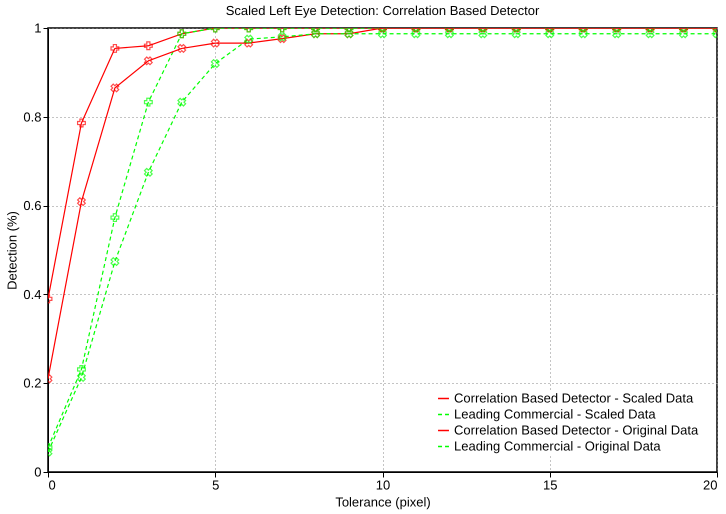  What do you see at coordinates (574, 398) in the screenshot?
I see `legend-label: Correlation Based Detector - Scaled Data` at bounding box center [574, 398].